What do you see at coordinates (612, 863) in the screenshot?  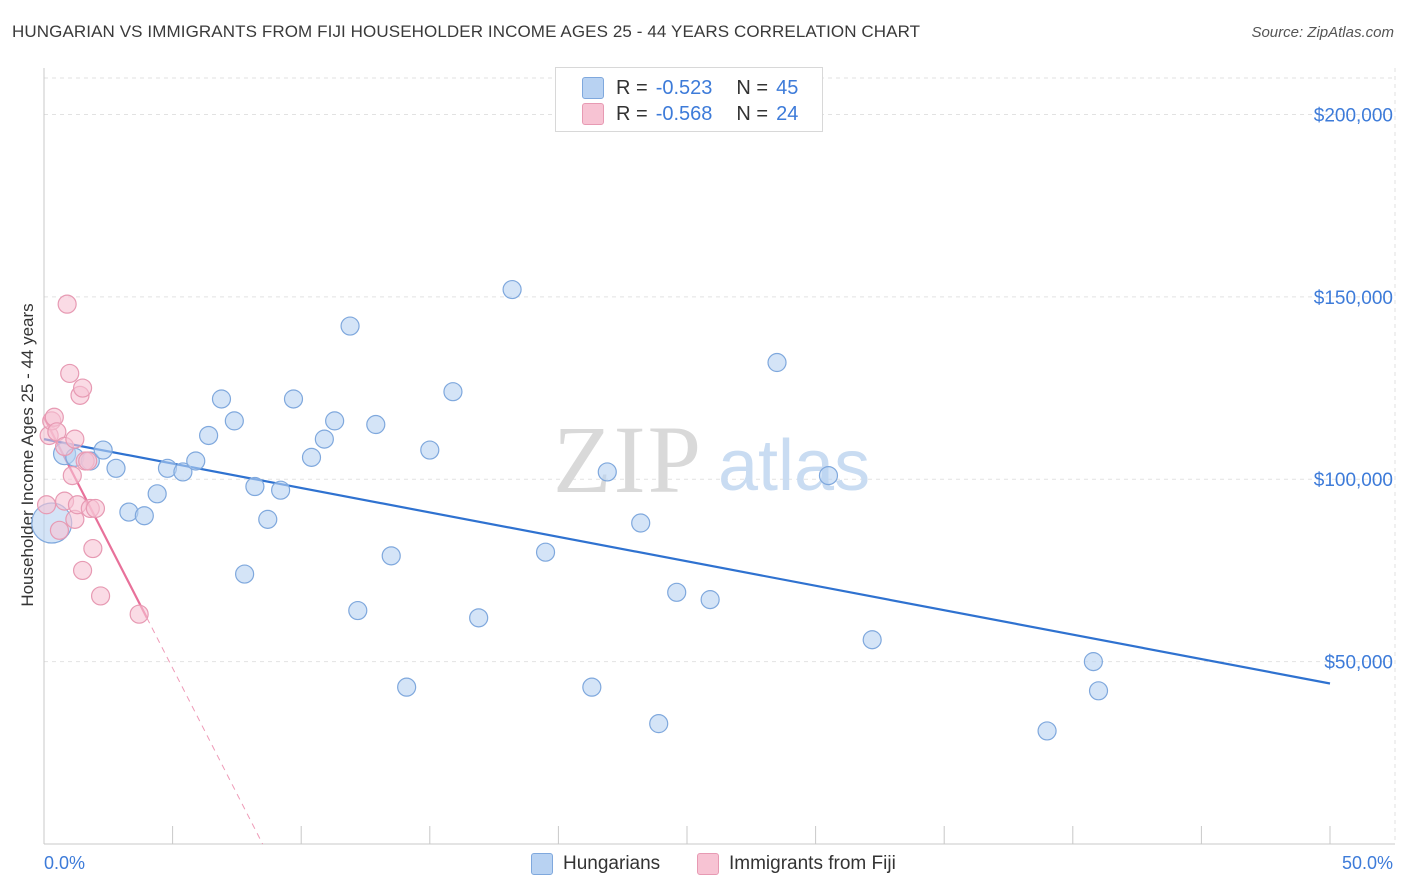 I see `bottom-legend-label: Hungarians` at bounding box center [612, 863].